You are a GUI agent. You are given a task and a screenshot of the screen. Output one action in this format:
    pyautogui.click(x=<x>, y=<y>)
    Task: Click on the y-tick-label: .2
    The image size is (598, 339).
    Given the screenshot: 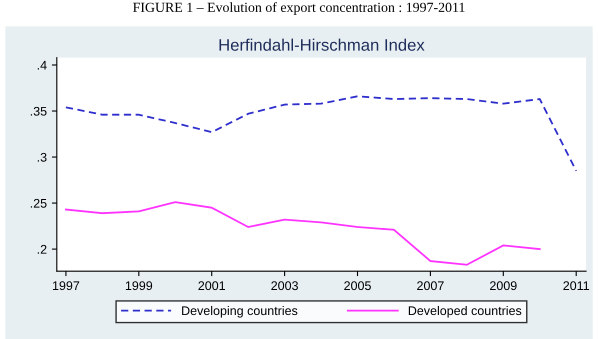 What is the action you would take?
    pyautogui.click(x=42, y=249)
    